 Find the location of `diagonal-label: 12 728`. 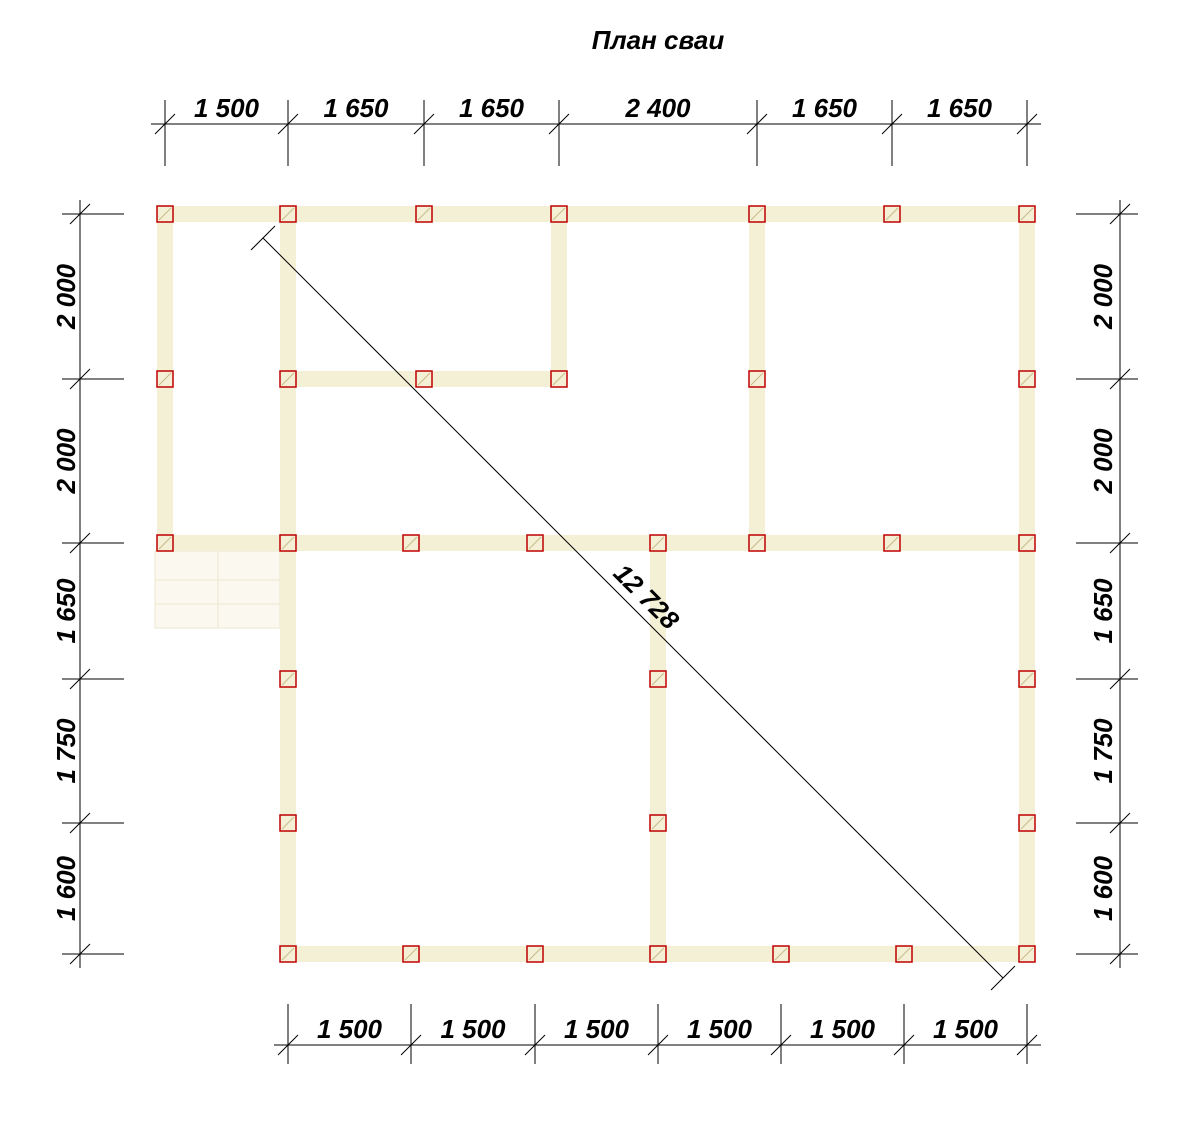

diagonal-label: 12 728 is located at coordinates (647, 597).